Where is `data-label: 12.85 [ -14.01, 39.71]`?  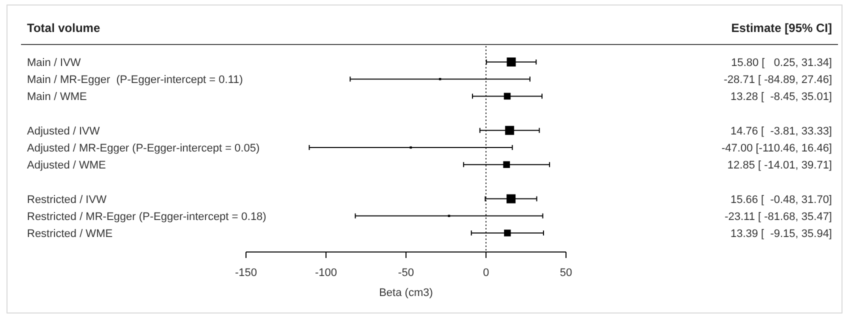 data-label: 12.85 [ -14.01, 39.71] is located at coordinates (779, 166).